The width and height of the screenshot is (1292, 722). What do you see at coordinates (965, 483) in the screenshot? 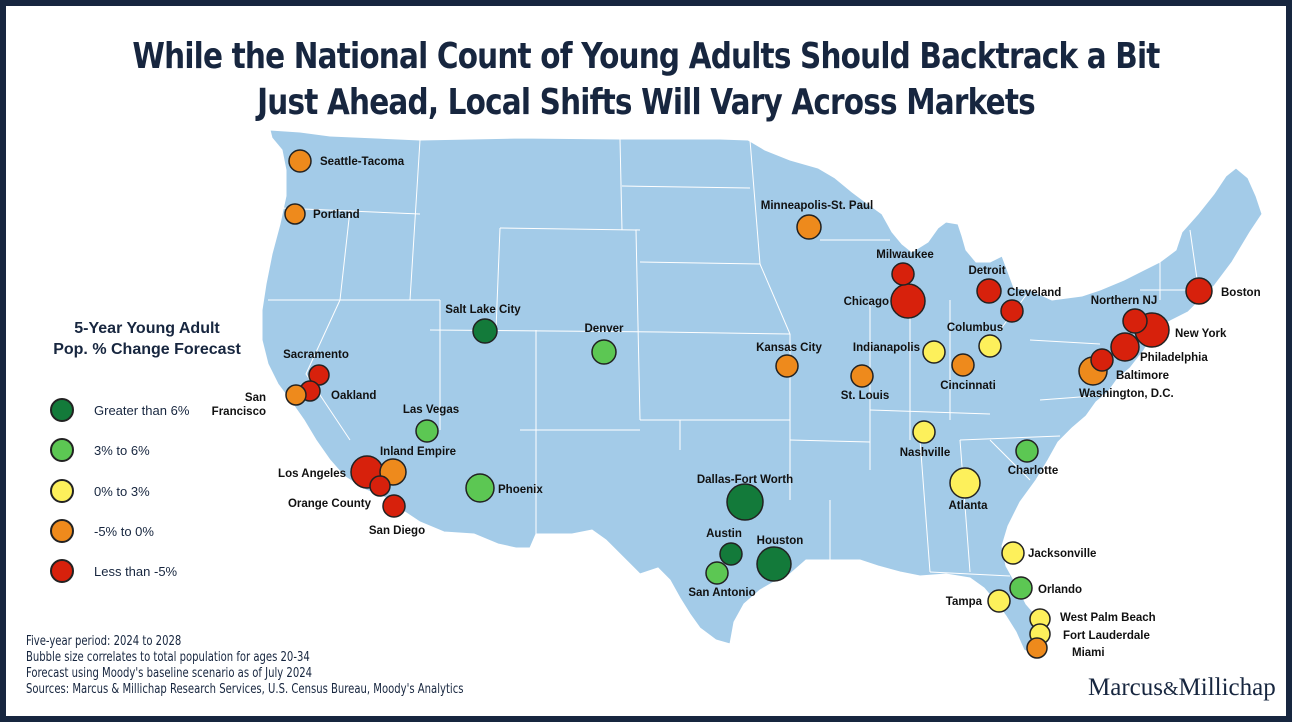
I see `bubble-atlanta` at bounding box center [965, 483].